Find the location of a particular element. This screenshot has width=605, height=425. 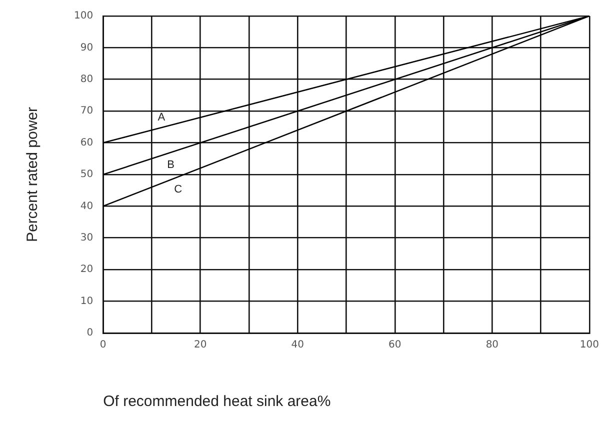

x-tick-label: 60 is located at coordinates (395, 345).